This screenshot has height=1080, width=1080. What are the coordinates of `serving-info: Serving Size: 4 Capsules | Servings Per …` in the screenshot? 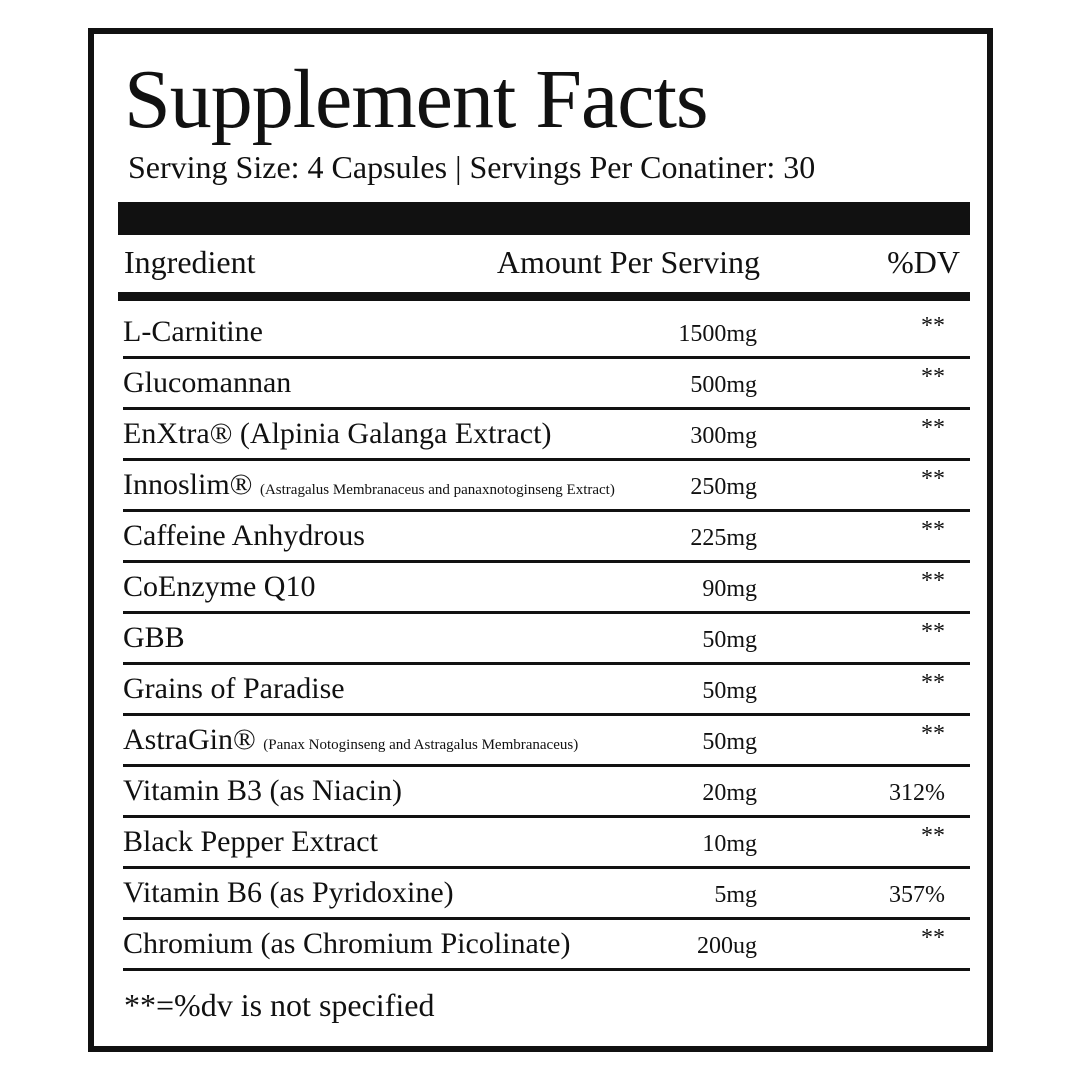 It's located at (472, 167).